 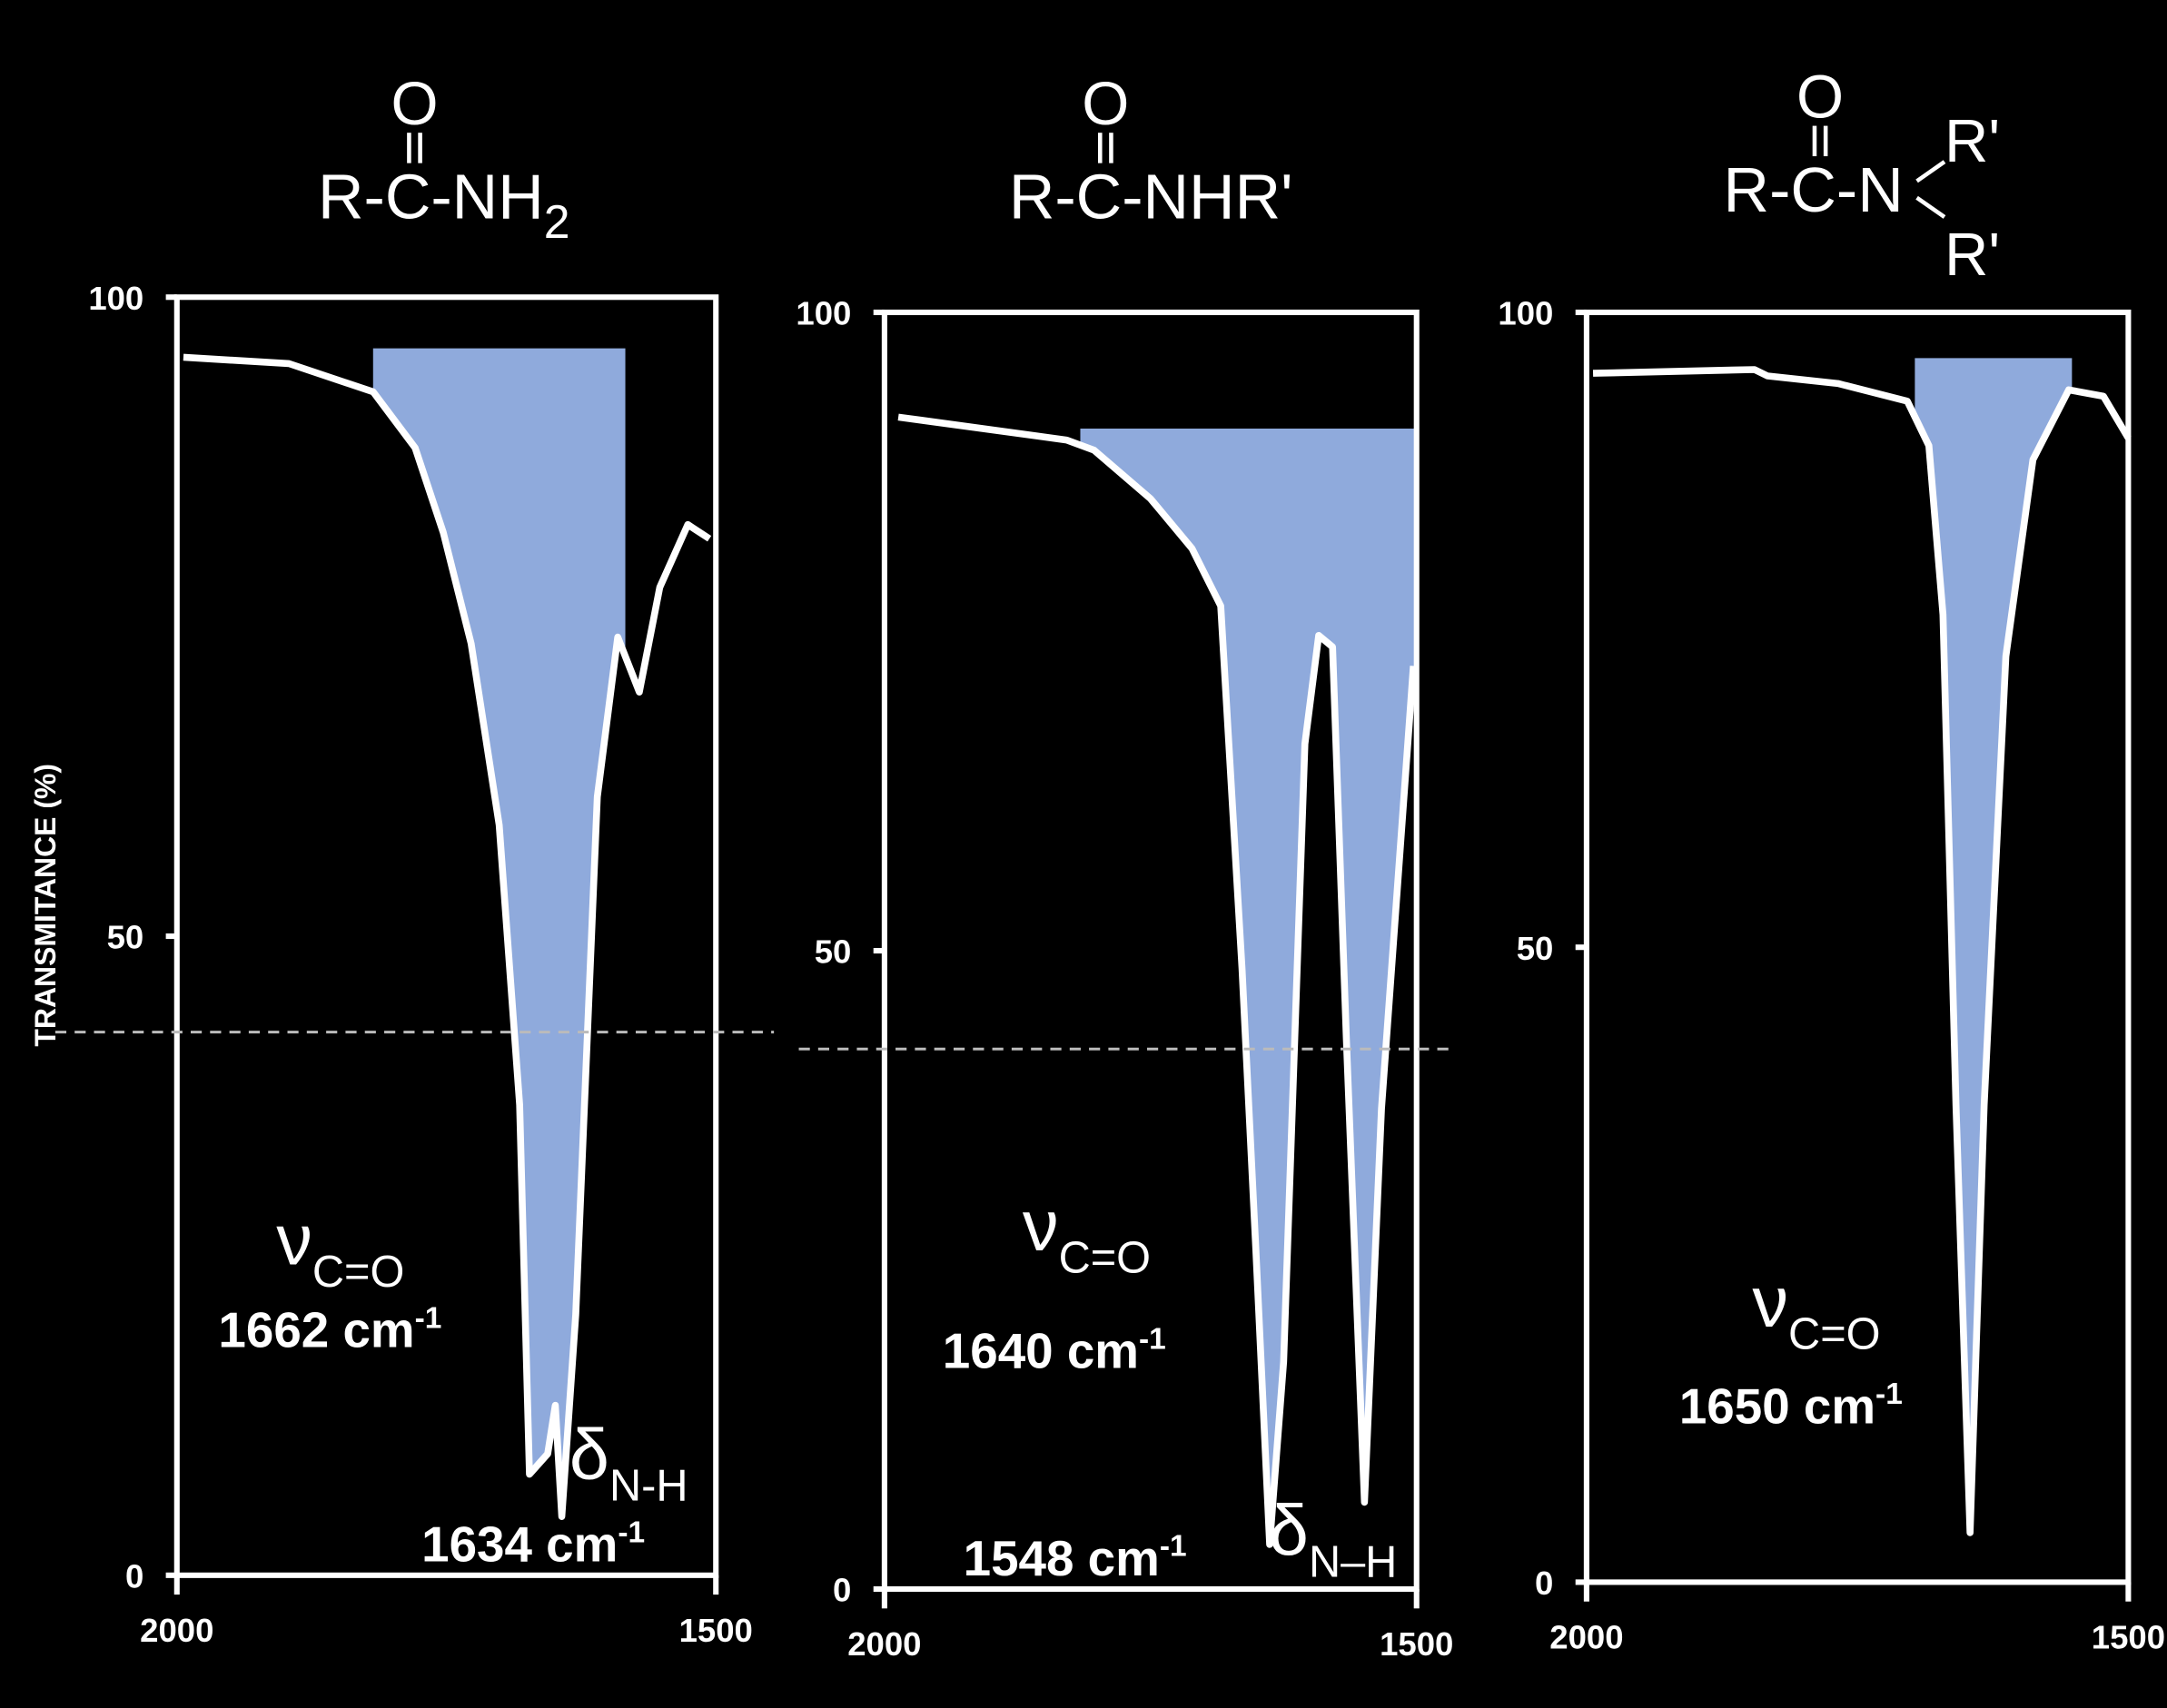 I want to click on title-main: R-C-NHR', so click(x=1151, y=197).